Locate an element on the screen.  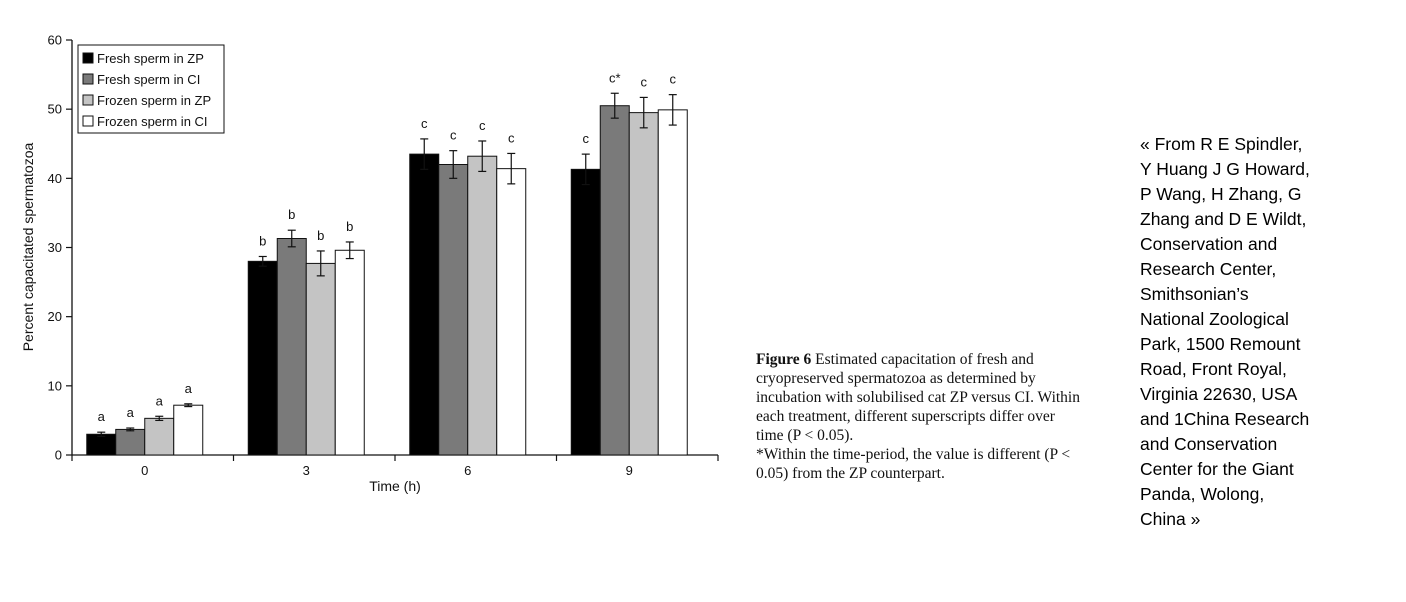
figure-label: Figure 6 is located at coordinates (784, 359).